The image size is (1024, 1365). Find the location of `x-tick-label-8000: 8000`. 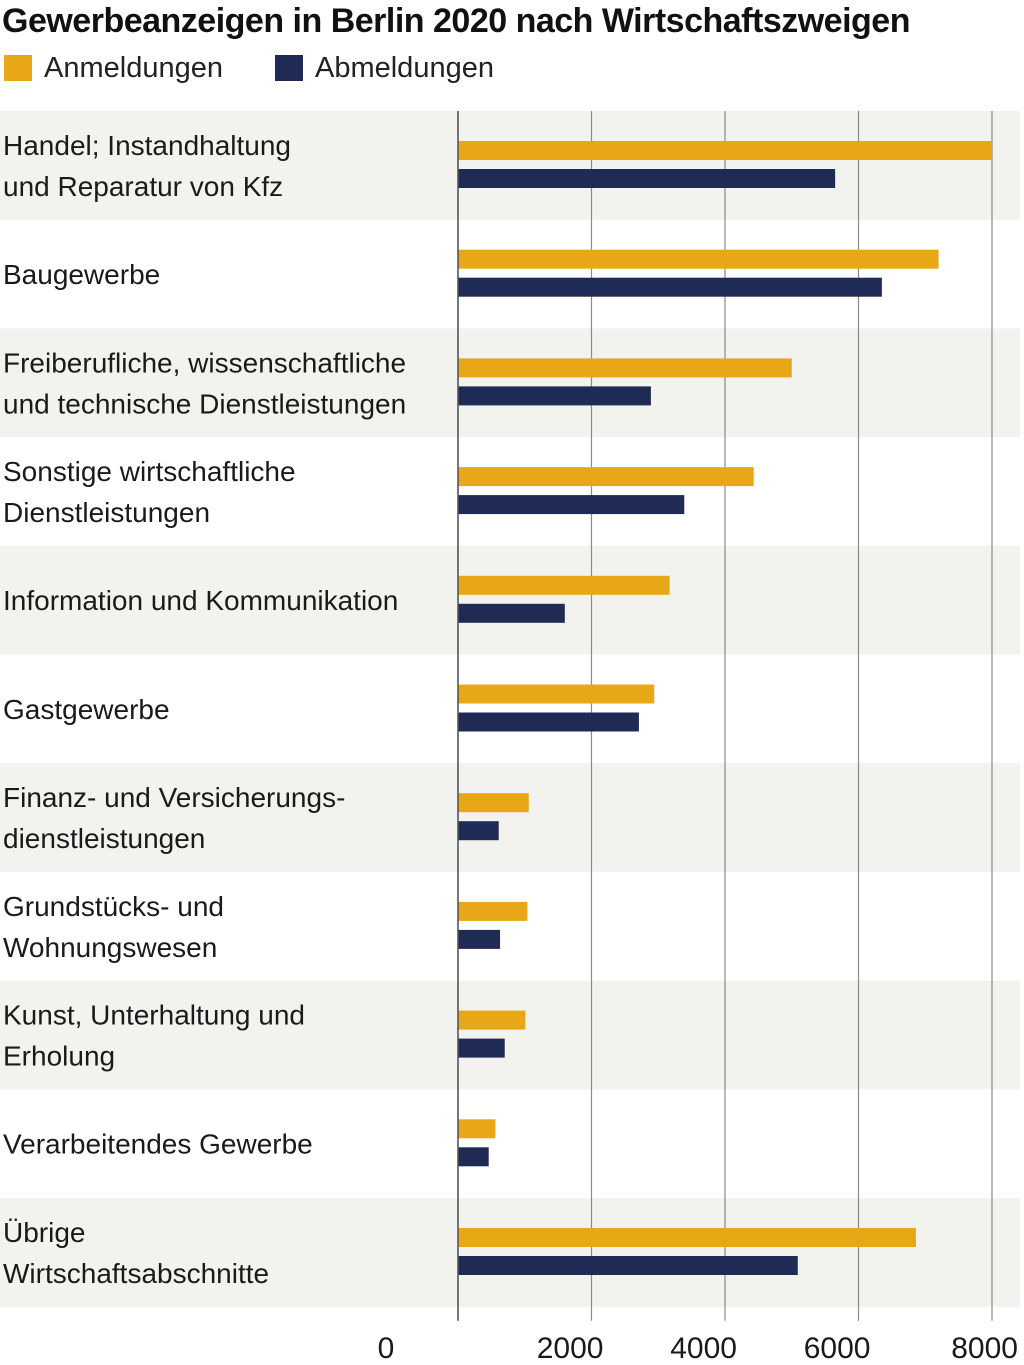

x-tick-label-8000: 8000 is located at coordinates (984, 1348).